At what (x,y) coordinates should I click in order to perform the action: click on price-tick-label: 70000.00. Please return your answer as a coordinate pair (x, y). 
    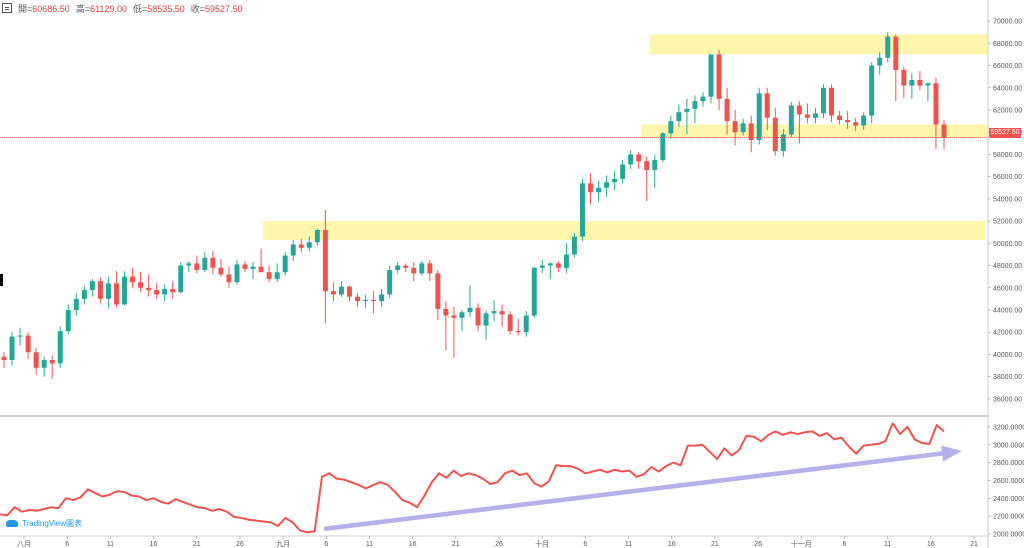
    Looking at the image, I should click on (1007, 22).